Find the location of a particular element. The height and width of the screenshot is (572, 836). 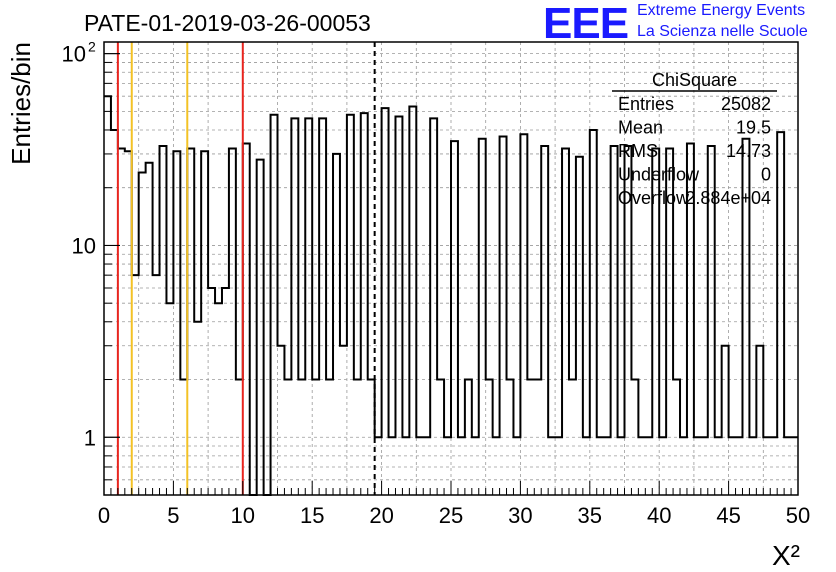

stats-row-label: Mean is located at coordinates (640, 128).